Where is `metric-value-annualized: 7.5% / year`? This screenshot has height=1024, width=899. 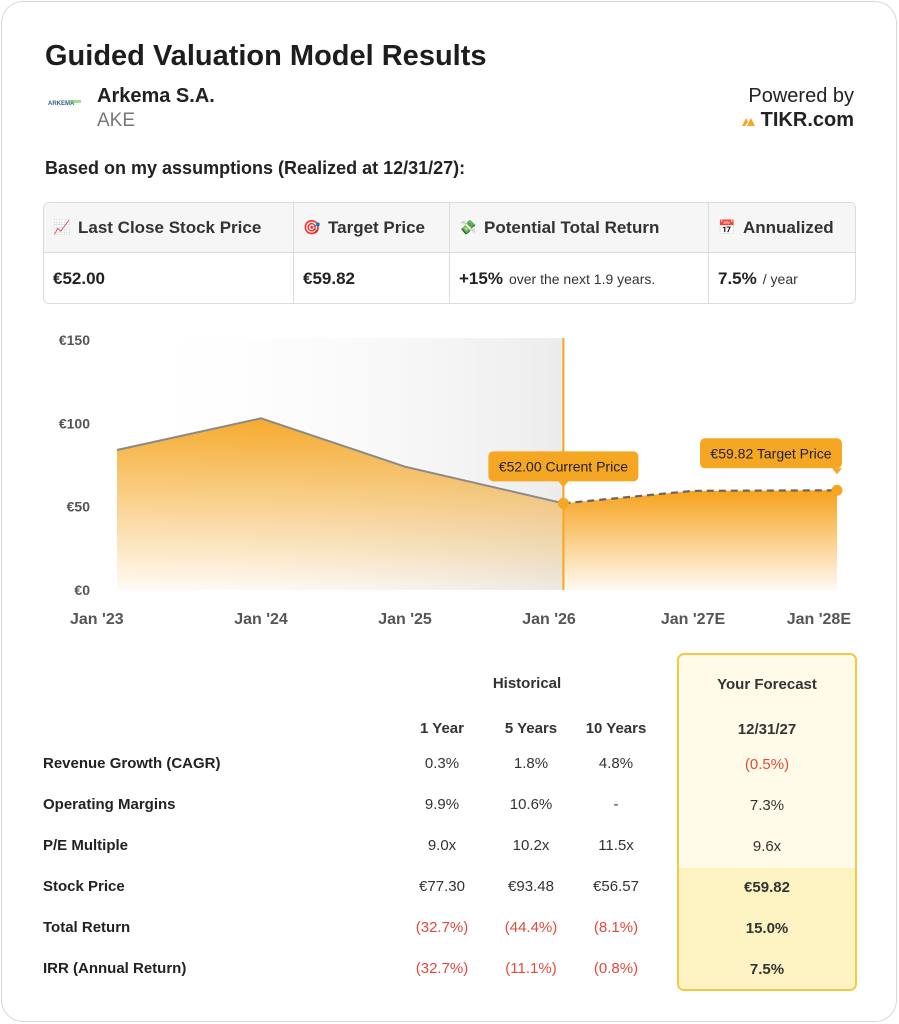
metric-value-annualized: 7.5% / year is located at coordinates (758, 278).